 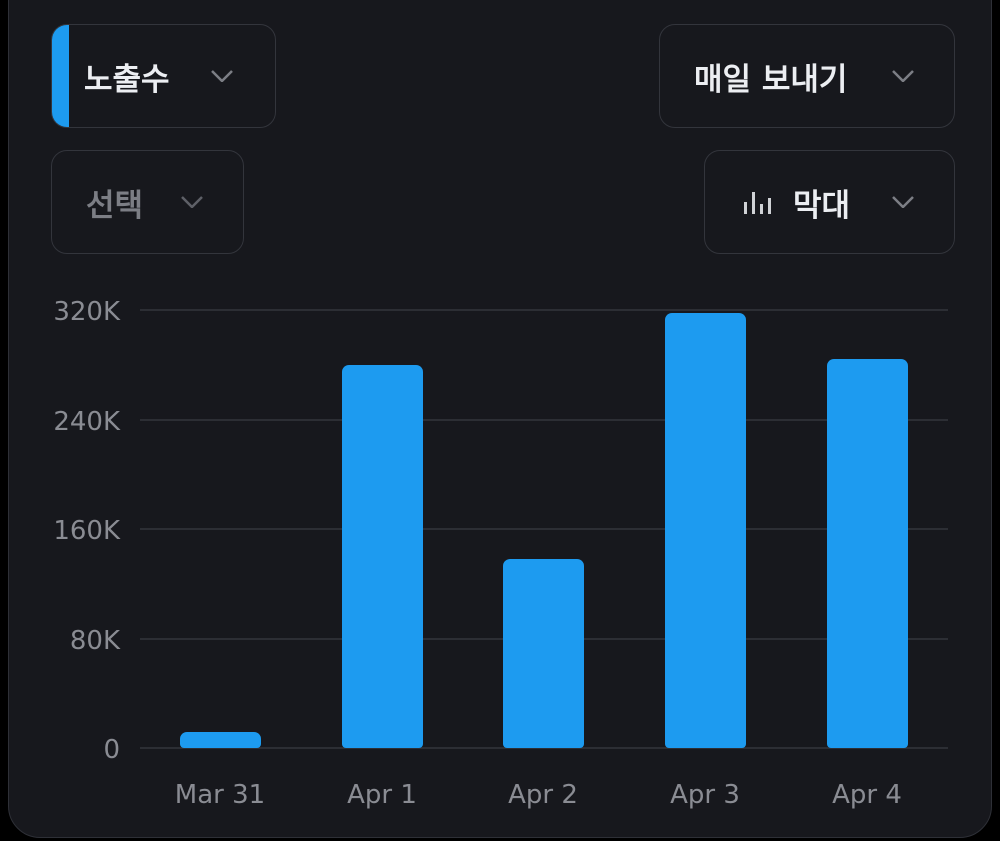 I want to click on metric-dropdown: 노출수, so click(x=163, y=76).